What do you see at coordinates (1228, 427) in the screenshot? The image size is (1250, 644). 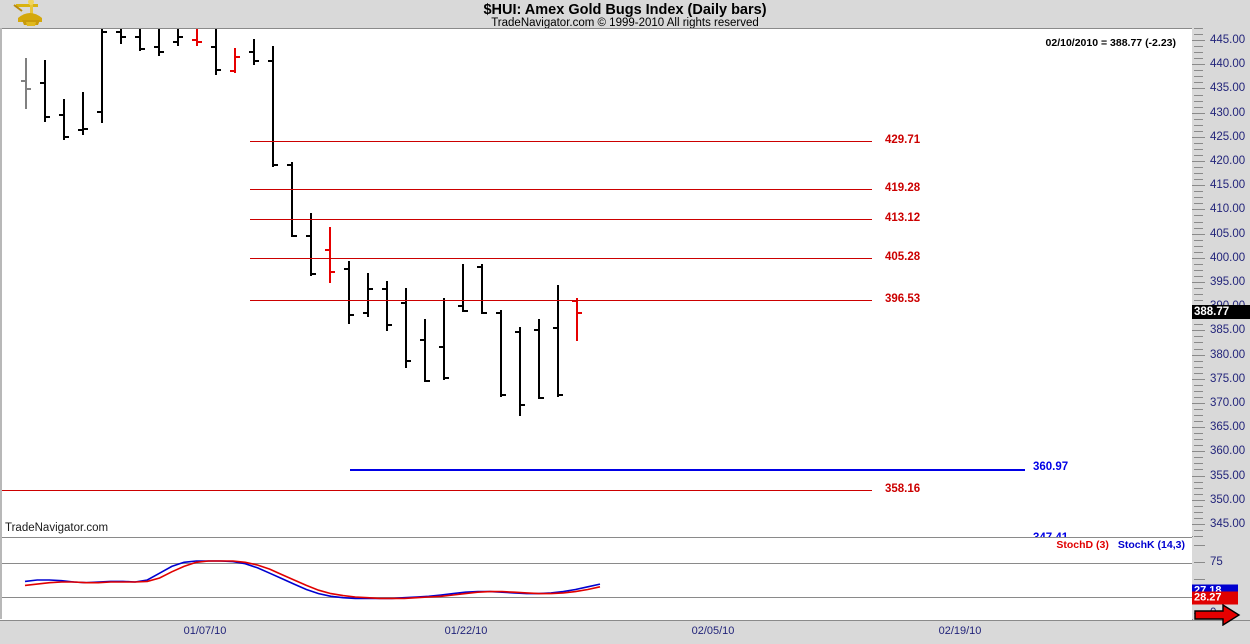 I see `price-axis-label: 365.00` at bounding box center [1228, 427].